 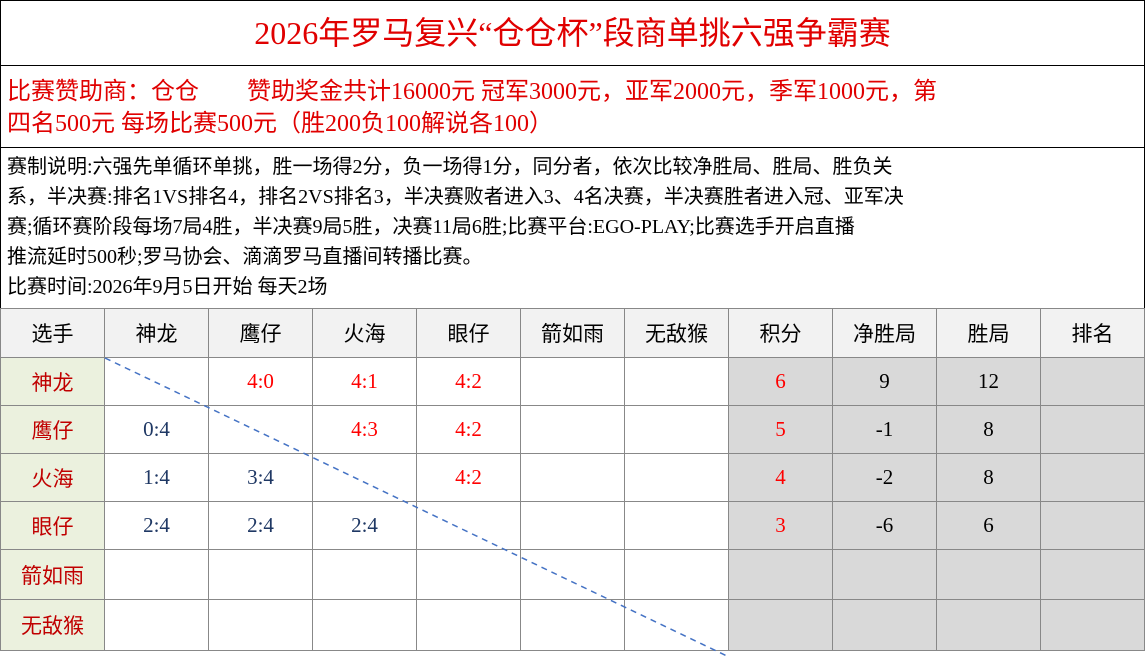 I want to click on rules-line: 推流延时500秒;罗马协会、滴滴罗马直播间转播比赛。, so click(x=245, y=257).